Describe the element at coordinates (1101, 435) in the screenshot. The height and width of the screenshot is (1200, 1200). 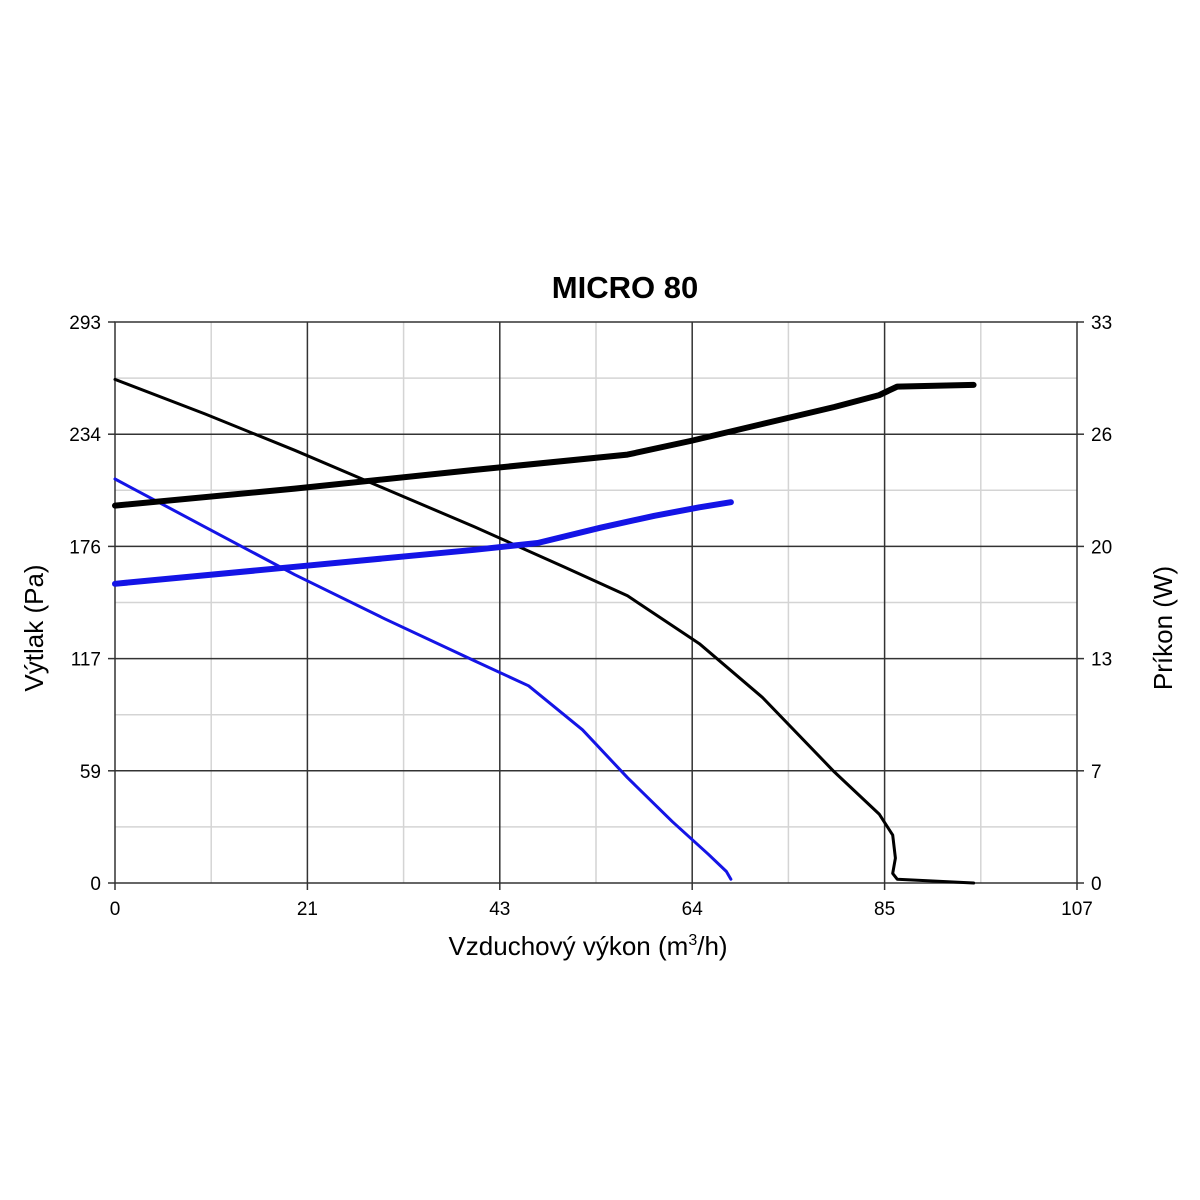
I see `y2-tick-label: 26` at that location.